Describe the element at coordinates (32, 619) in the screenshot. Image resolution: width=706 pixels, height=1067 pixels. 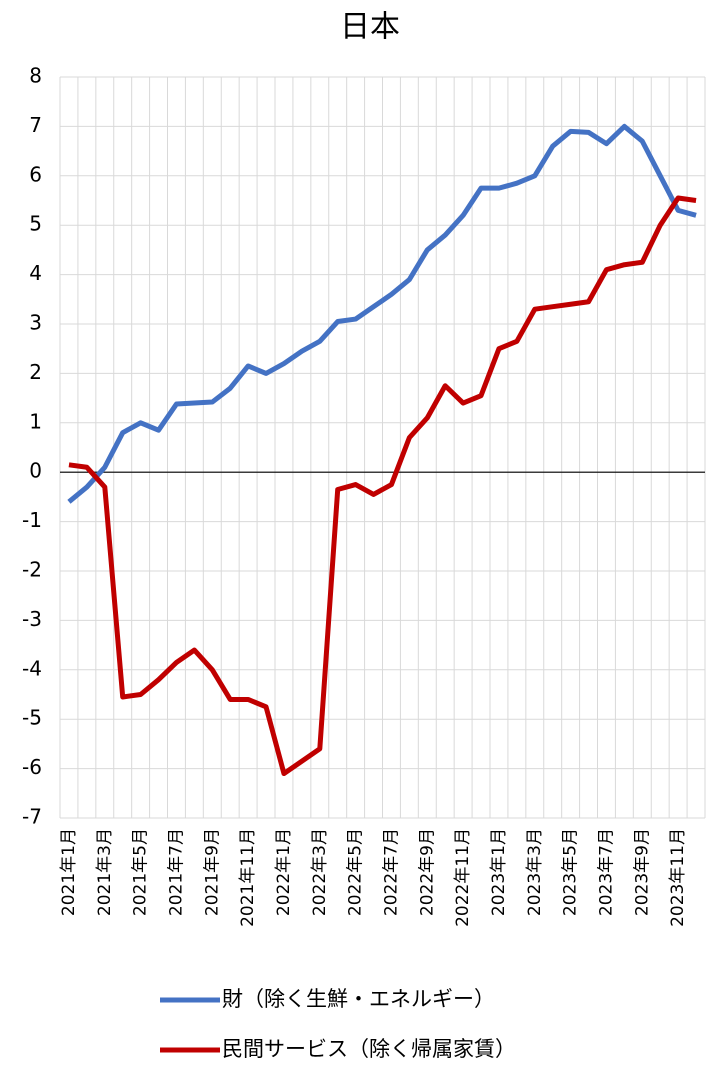
I see `y-tick-label: -3` at that location.